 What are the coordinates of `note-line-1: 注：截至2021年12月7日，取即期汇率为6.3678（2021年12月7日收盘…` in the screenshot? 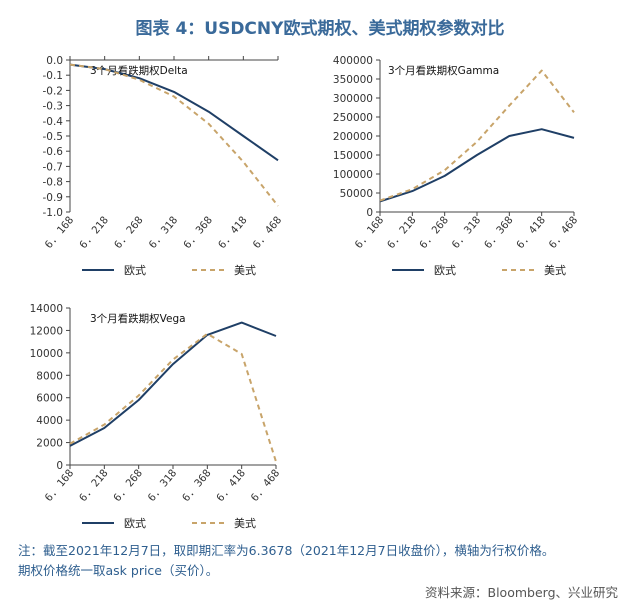 It's located at (286, 550).